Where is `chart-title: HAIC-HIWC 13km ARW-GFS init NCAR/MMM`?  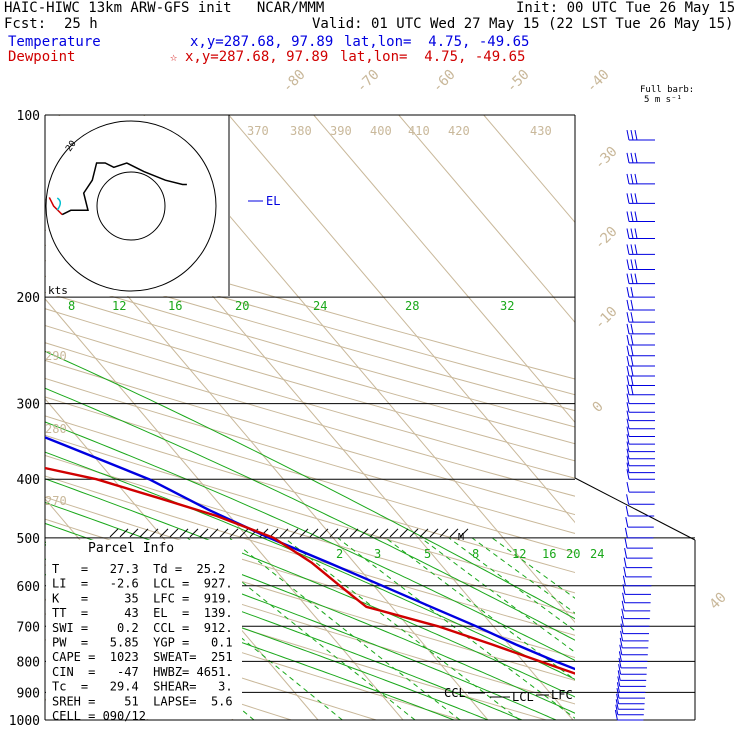
chart-title: HAIC-HIWC 13km ARW-GFS init NCAR/MMM is located at coordinates (164, 8).